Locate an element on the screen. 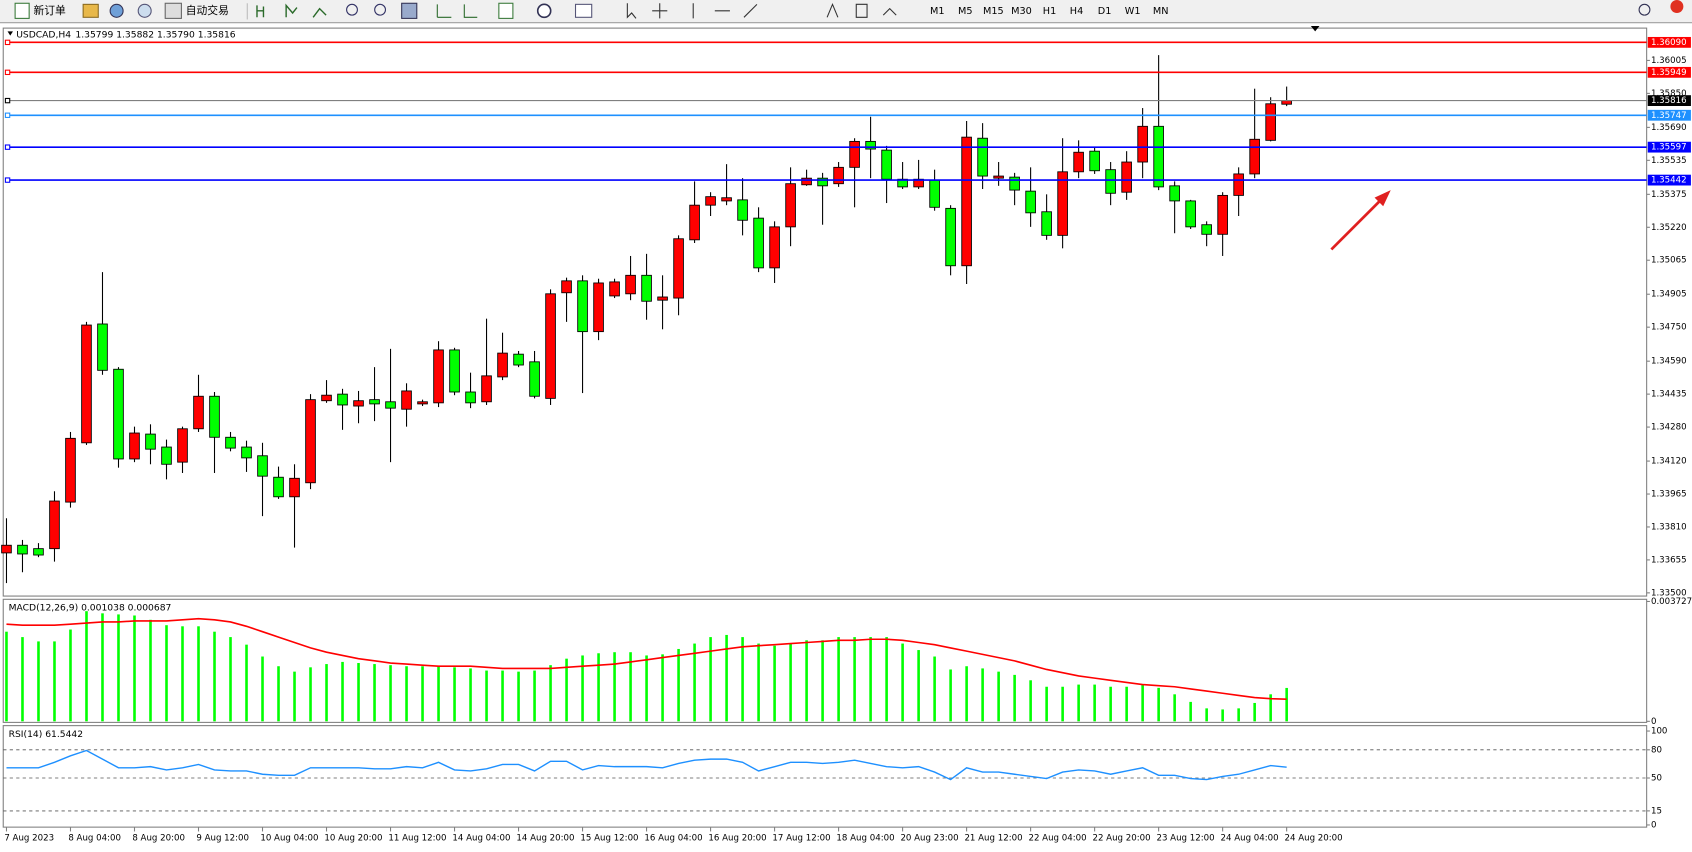 This screenshot has width=1692, height=852. x-tick-label: 21 Aug 12:00 is located at coordinates (993, 838).